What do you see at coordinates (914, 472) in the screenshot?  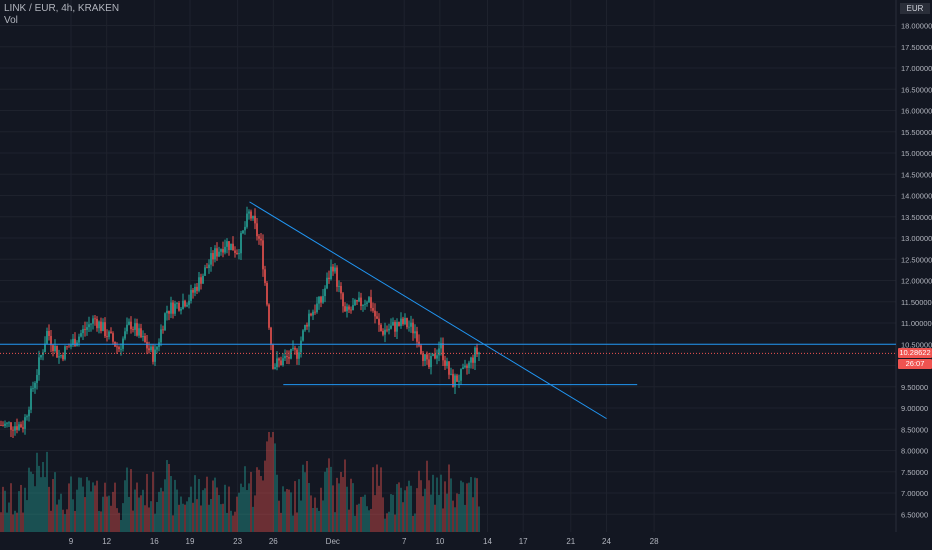 I see `y-tick-label: 7.50000` at bounding box center [914, 472].